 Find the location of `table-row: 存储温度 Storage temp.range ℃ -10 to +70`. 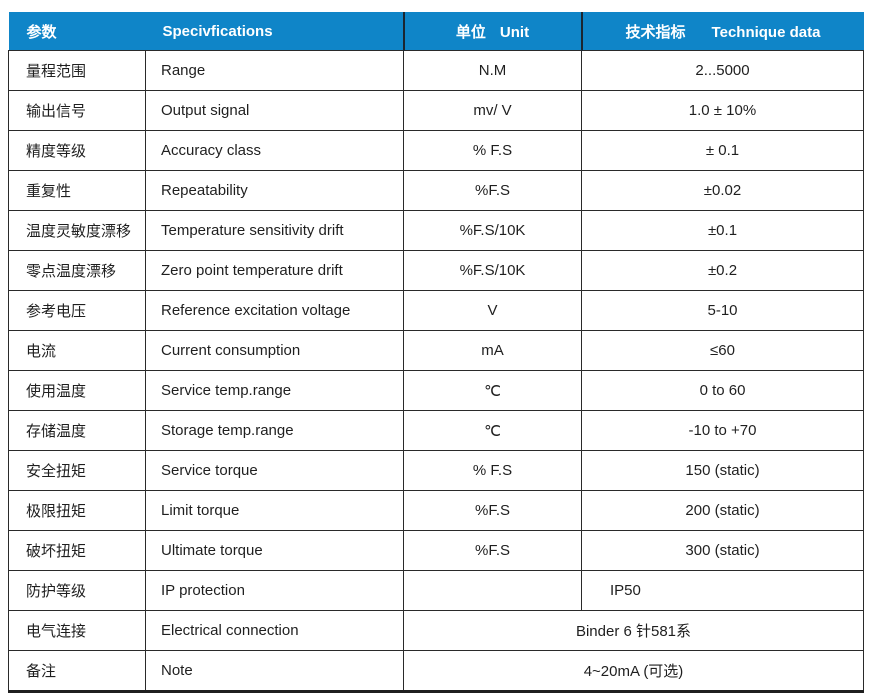

table-row: 存储温度 Storage temp.range ℃ -10 to +70 is located at coordinates (436, 430).